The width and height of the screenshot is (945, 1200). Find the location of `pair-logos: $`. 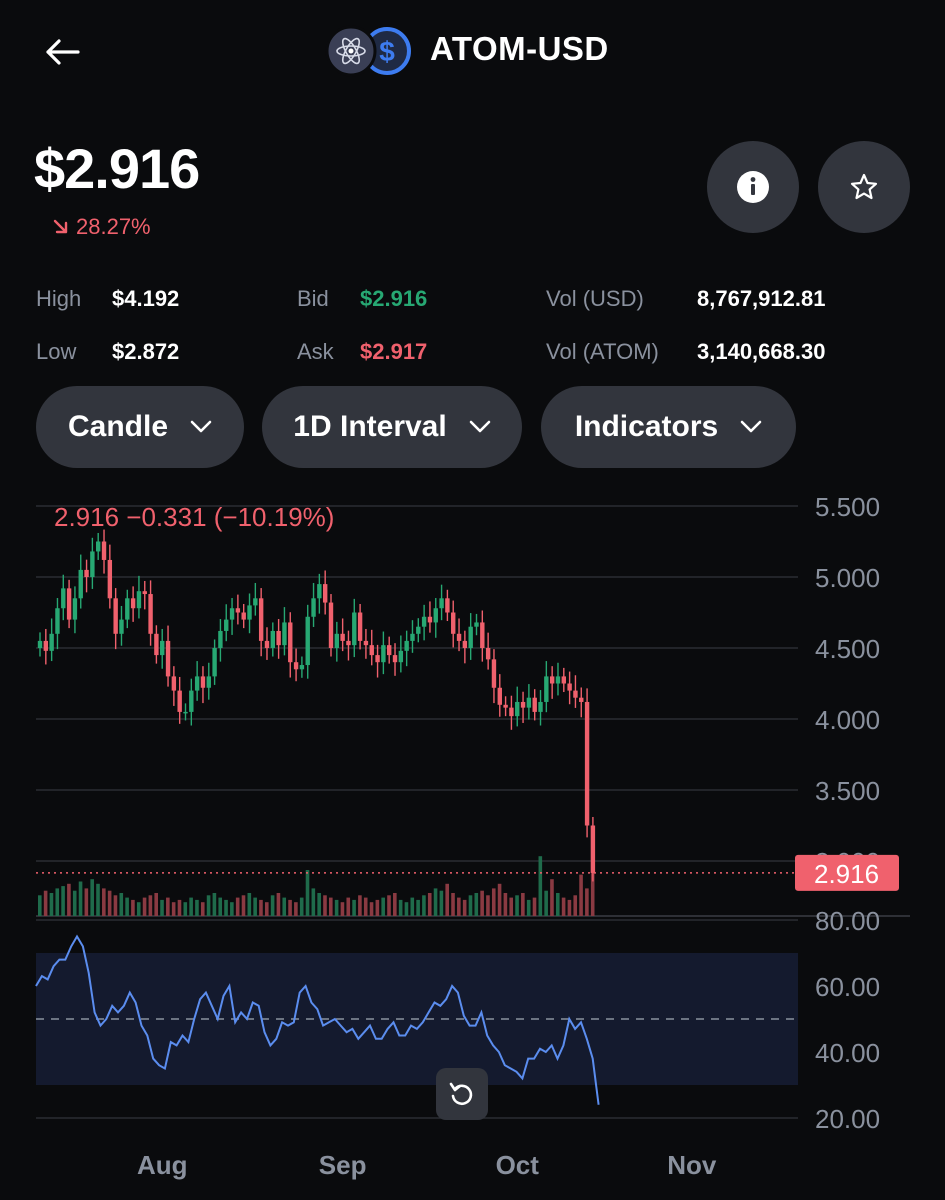

pair-logos: $ is located at coordinates (370, 51).